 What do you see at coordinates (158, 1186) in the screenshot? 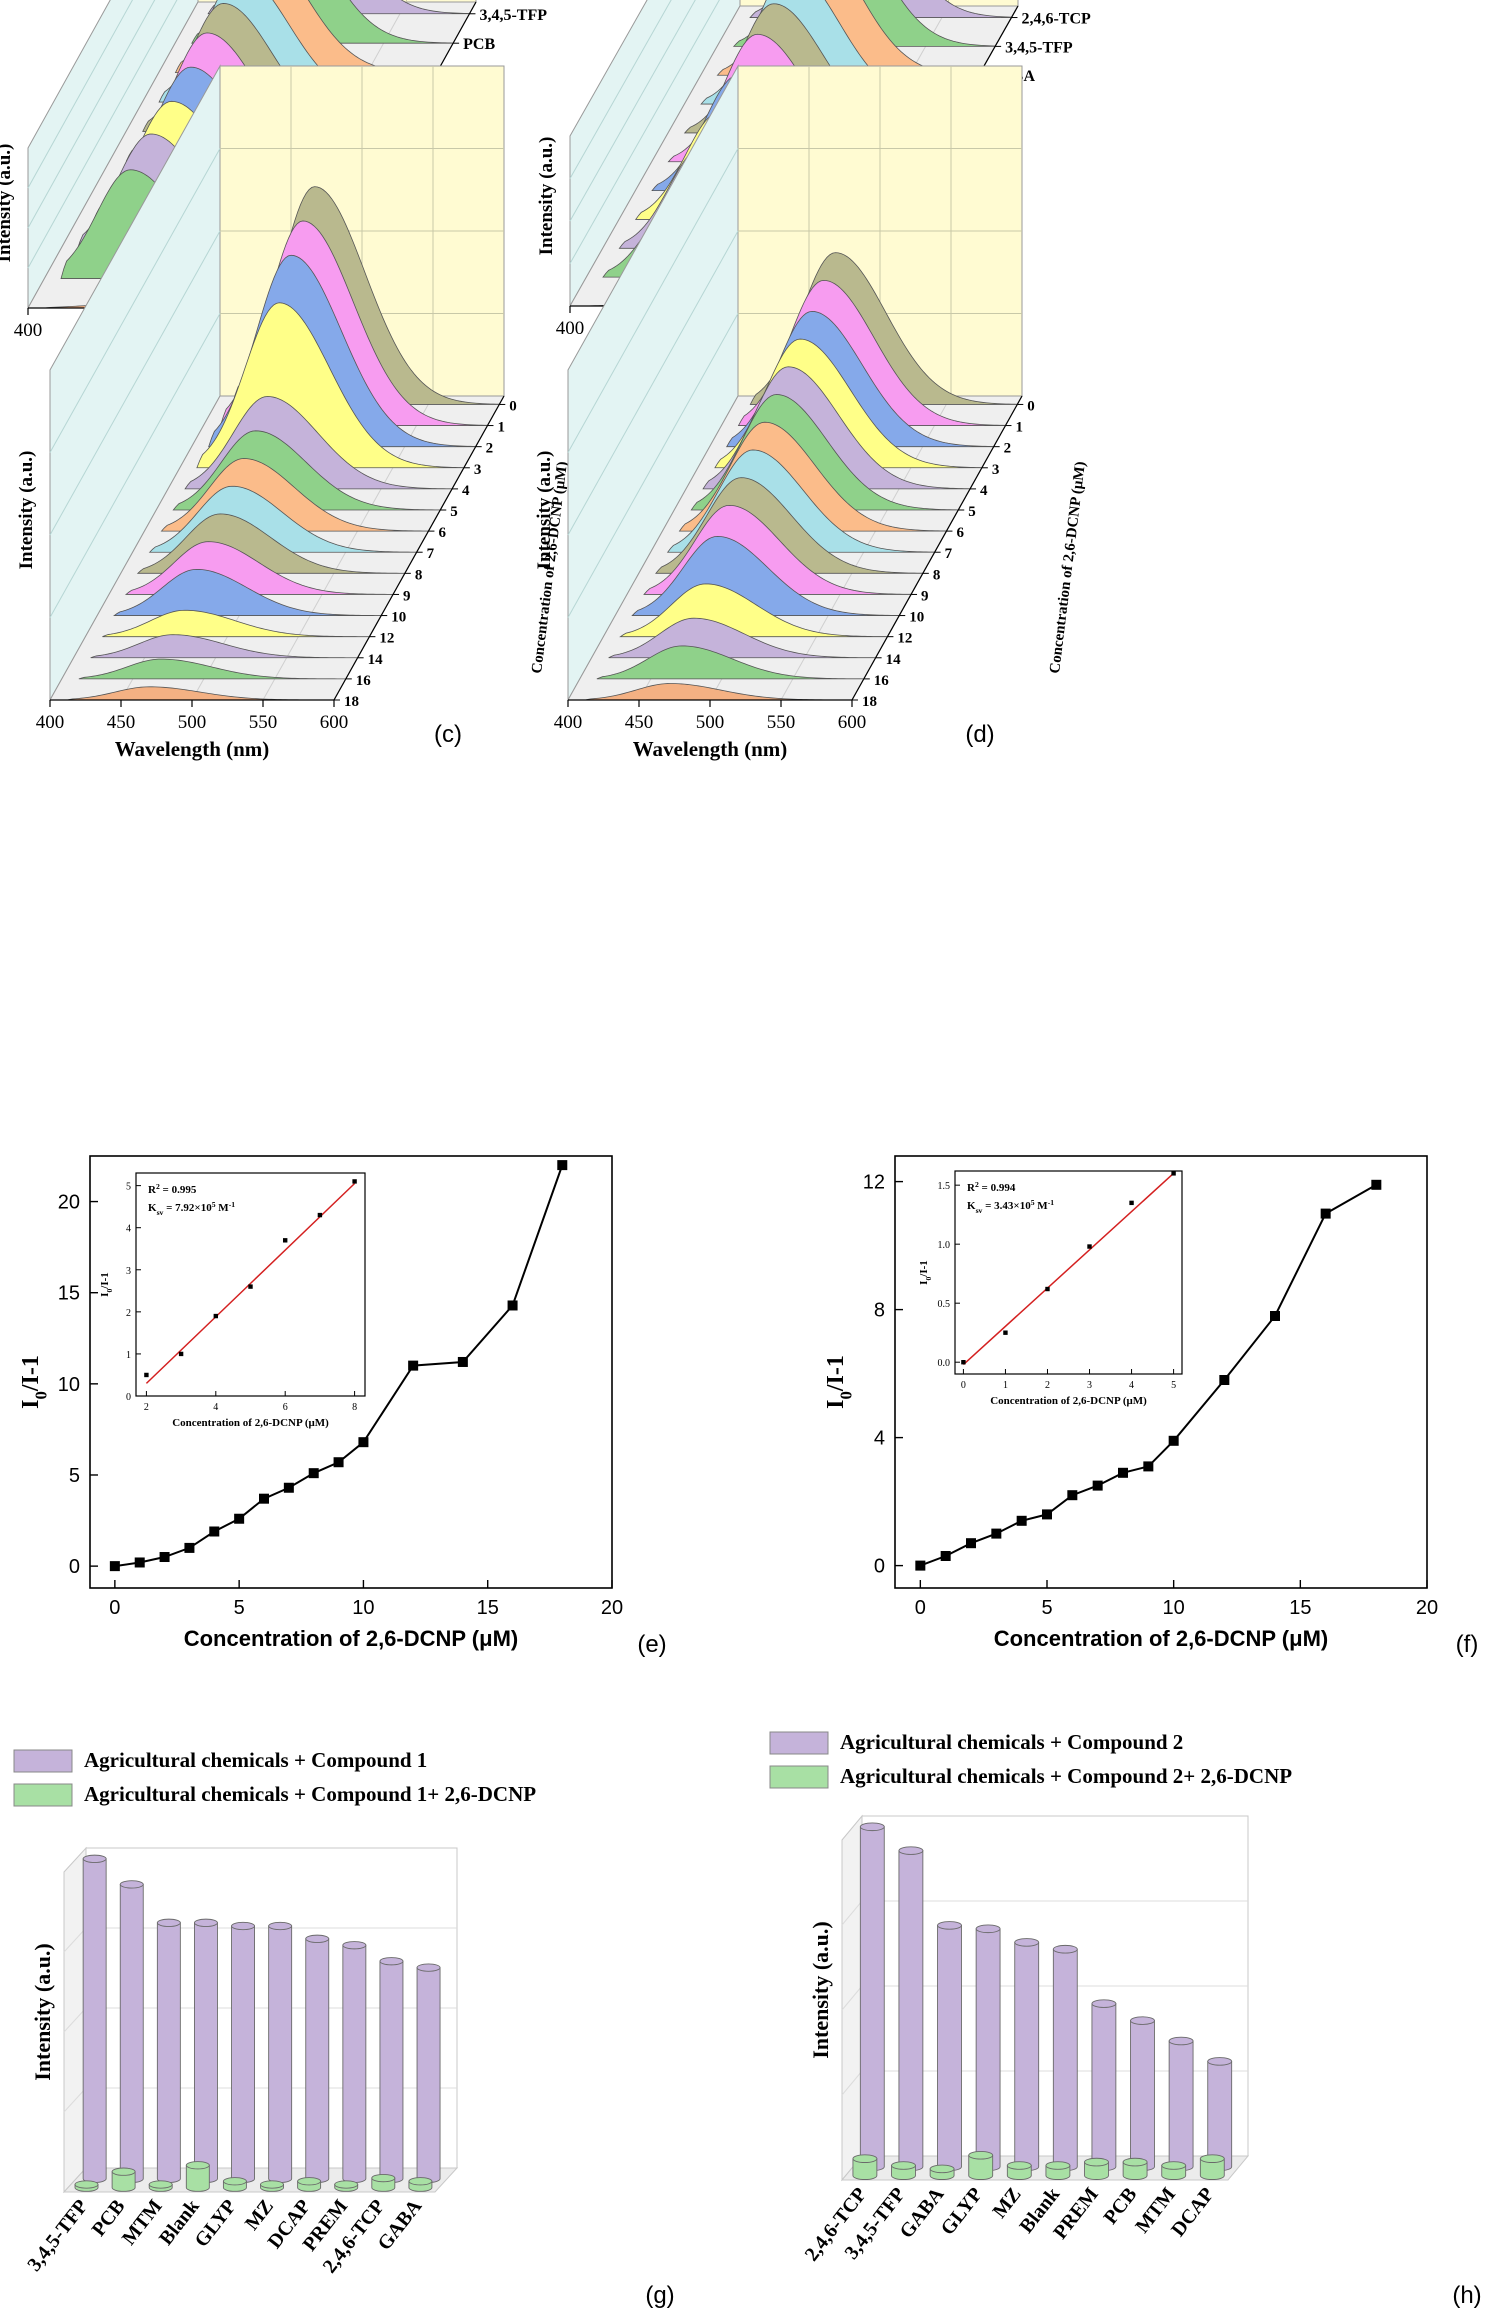
I see `label-span: 2` at bounding box center [158, 1186].